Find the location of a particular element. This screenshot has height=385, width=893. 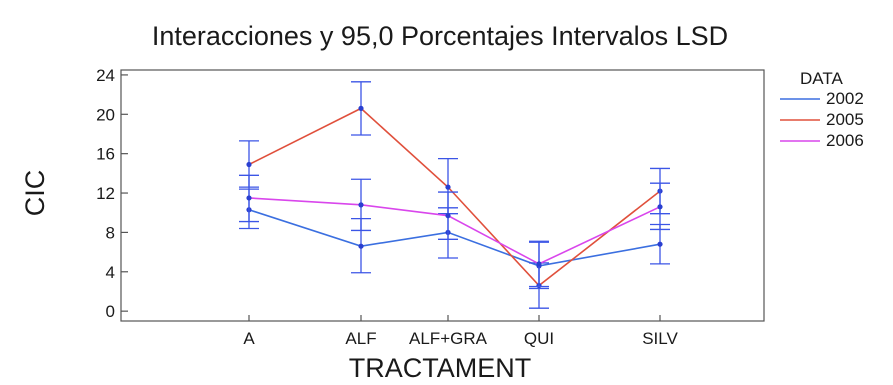

legend-label: 2006 is located at coordinates (845, 140).